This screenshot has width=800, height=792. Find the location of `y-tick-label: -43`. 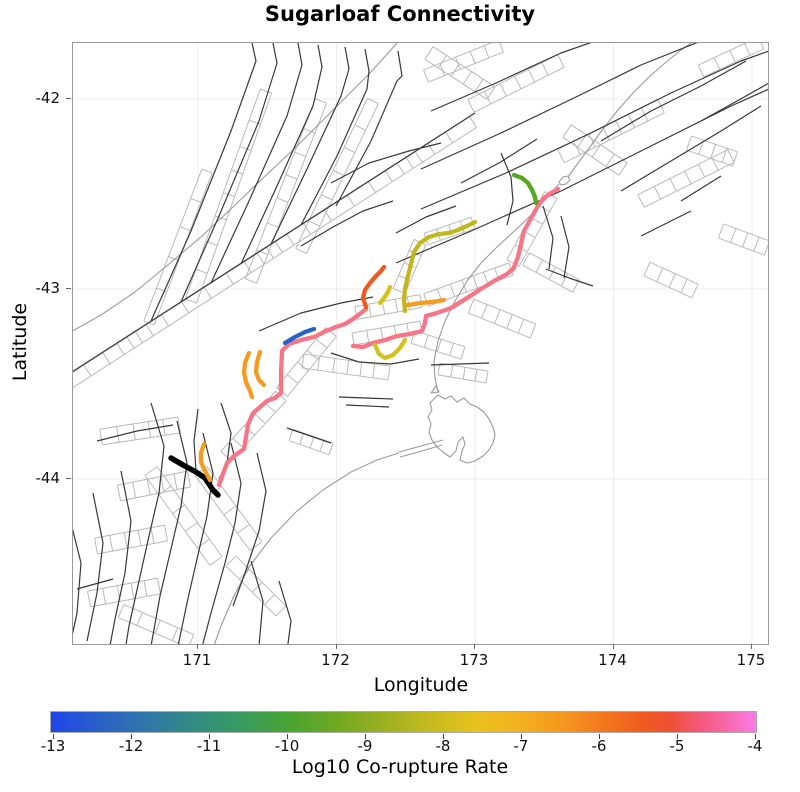

y-tick-label: -43 is located at coordinates (48, 288).